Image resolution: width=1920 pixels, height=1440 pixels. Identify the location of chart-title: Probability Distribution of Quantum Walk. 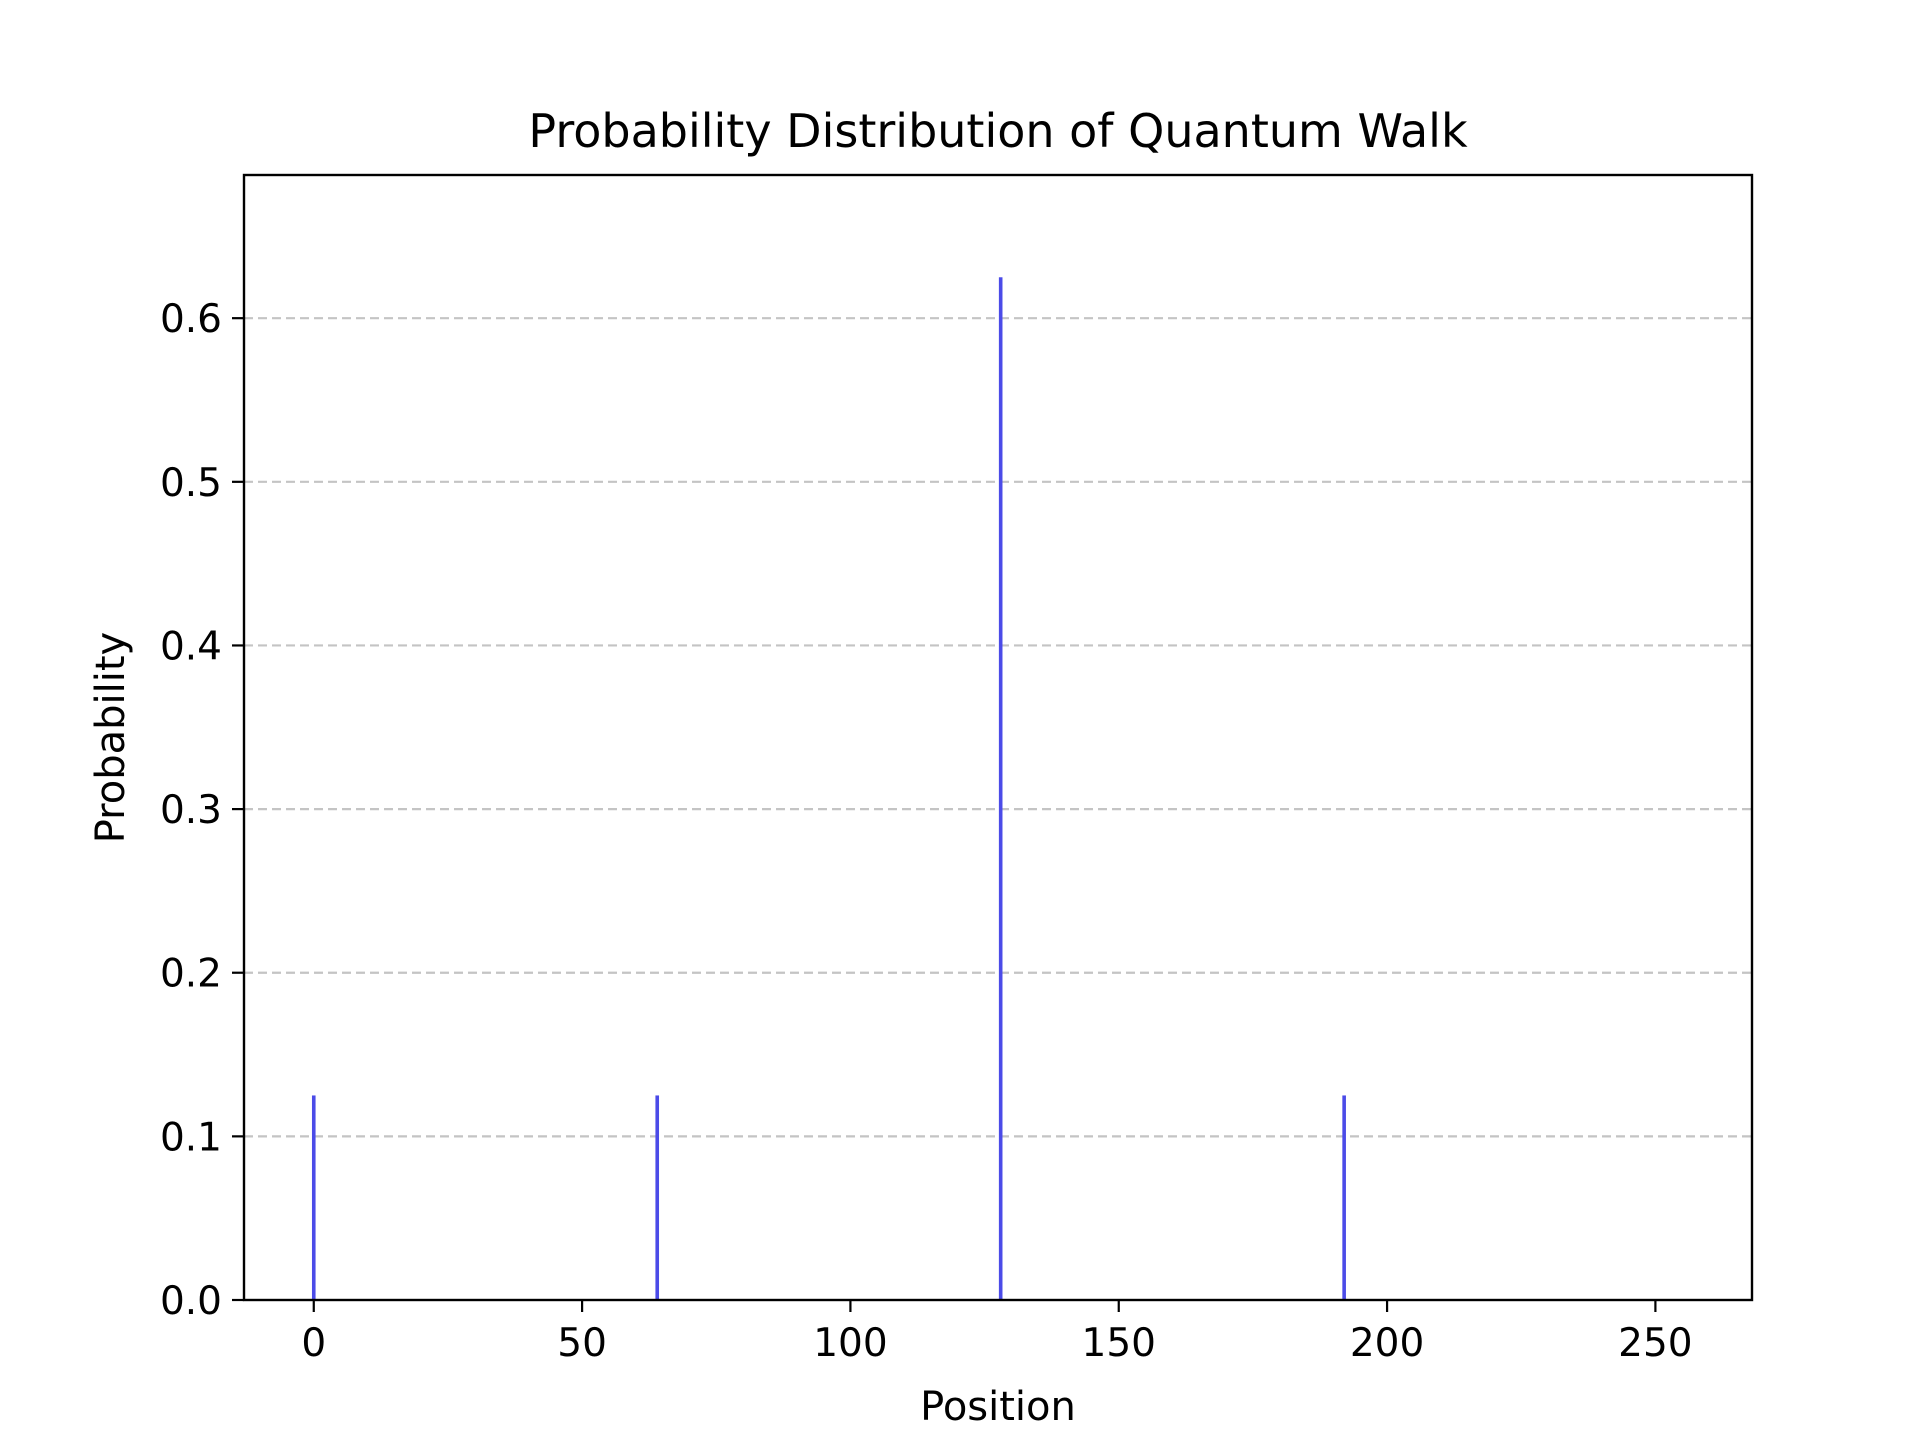
(998, 131).